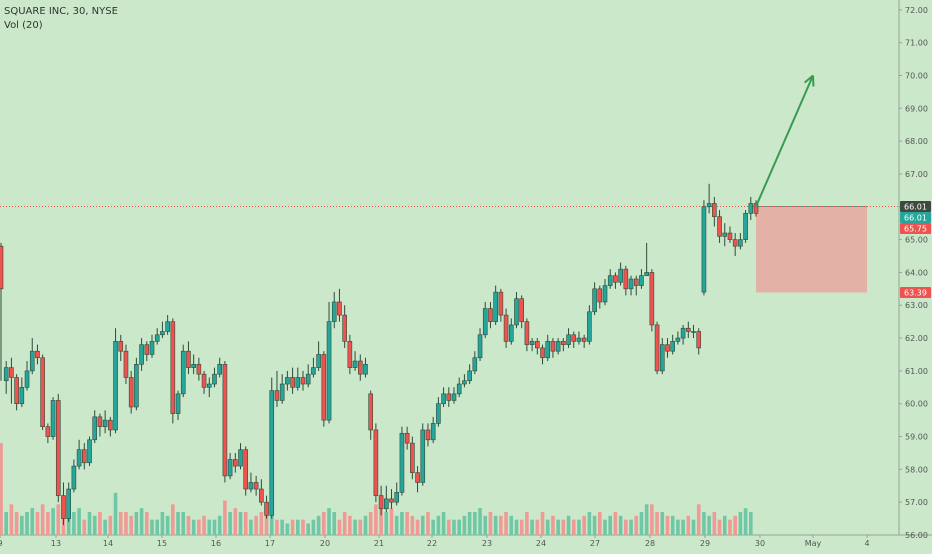 The width and height of the screenshot is (932, 554). Describe the element at coordinates (811, 249) in the screenshot. I see `risk-zone` at that location.